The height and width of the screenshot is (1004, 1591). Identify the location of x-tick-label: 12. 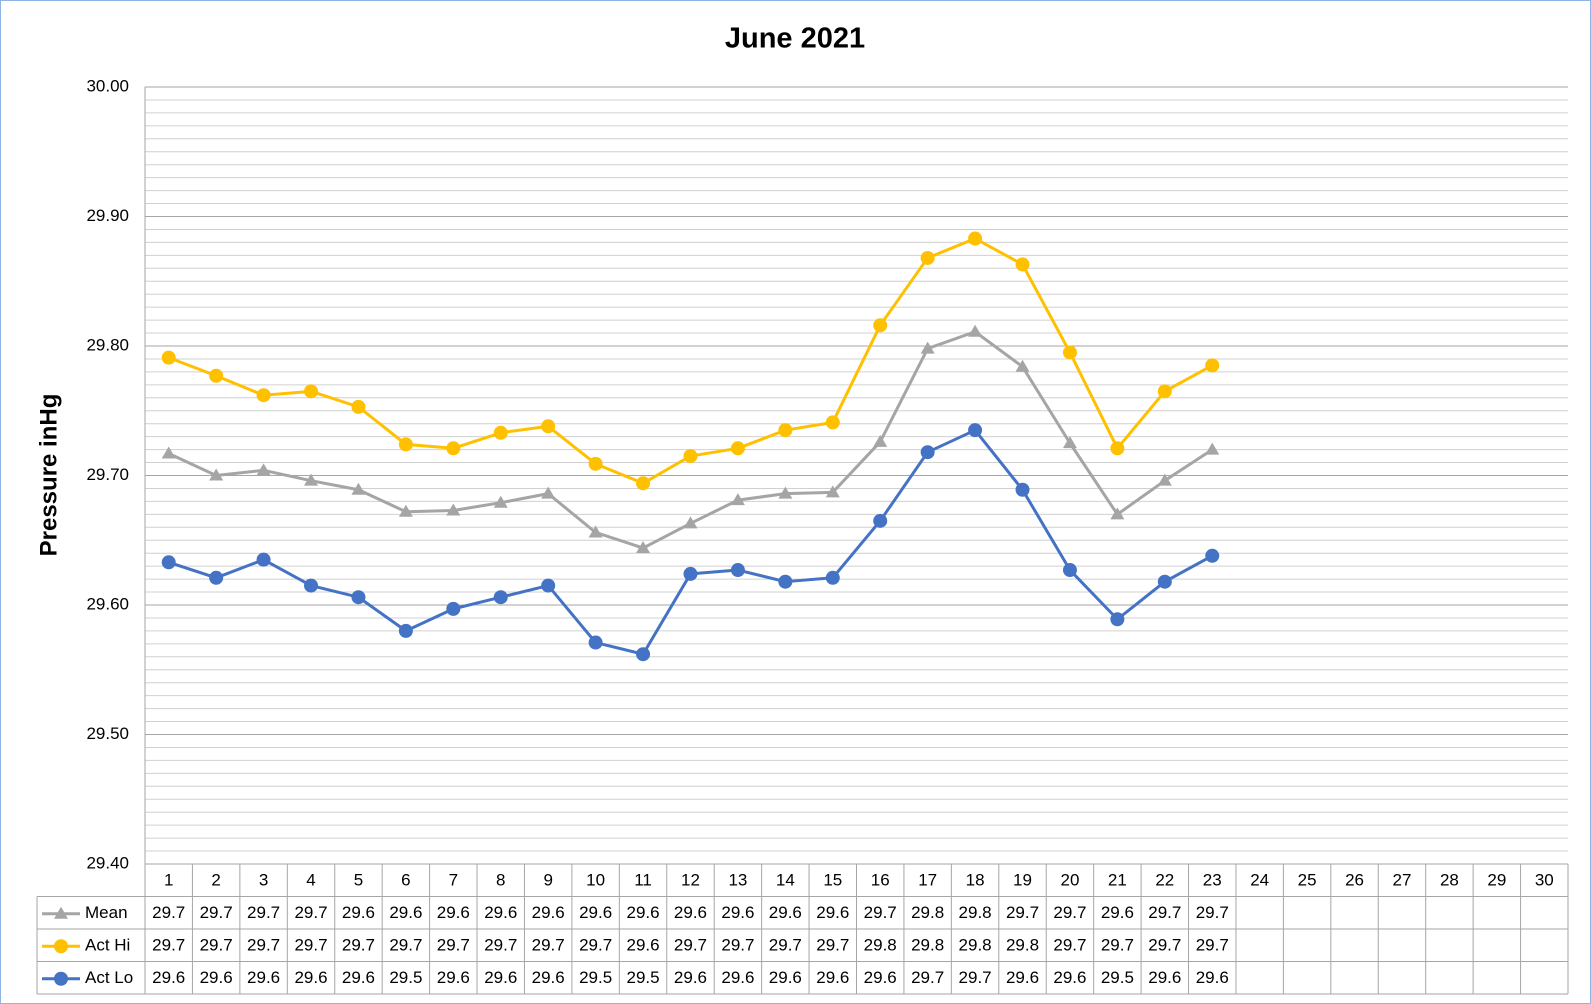
(690, 880).